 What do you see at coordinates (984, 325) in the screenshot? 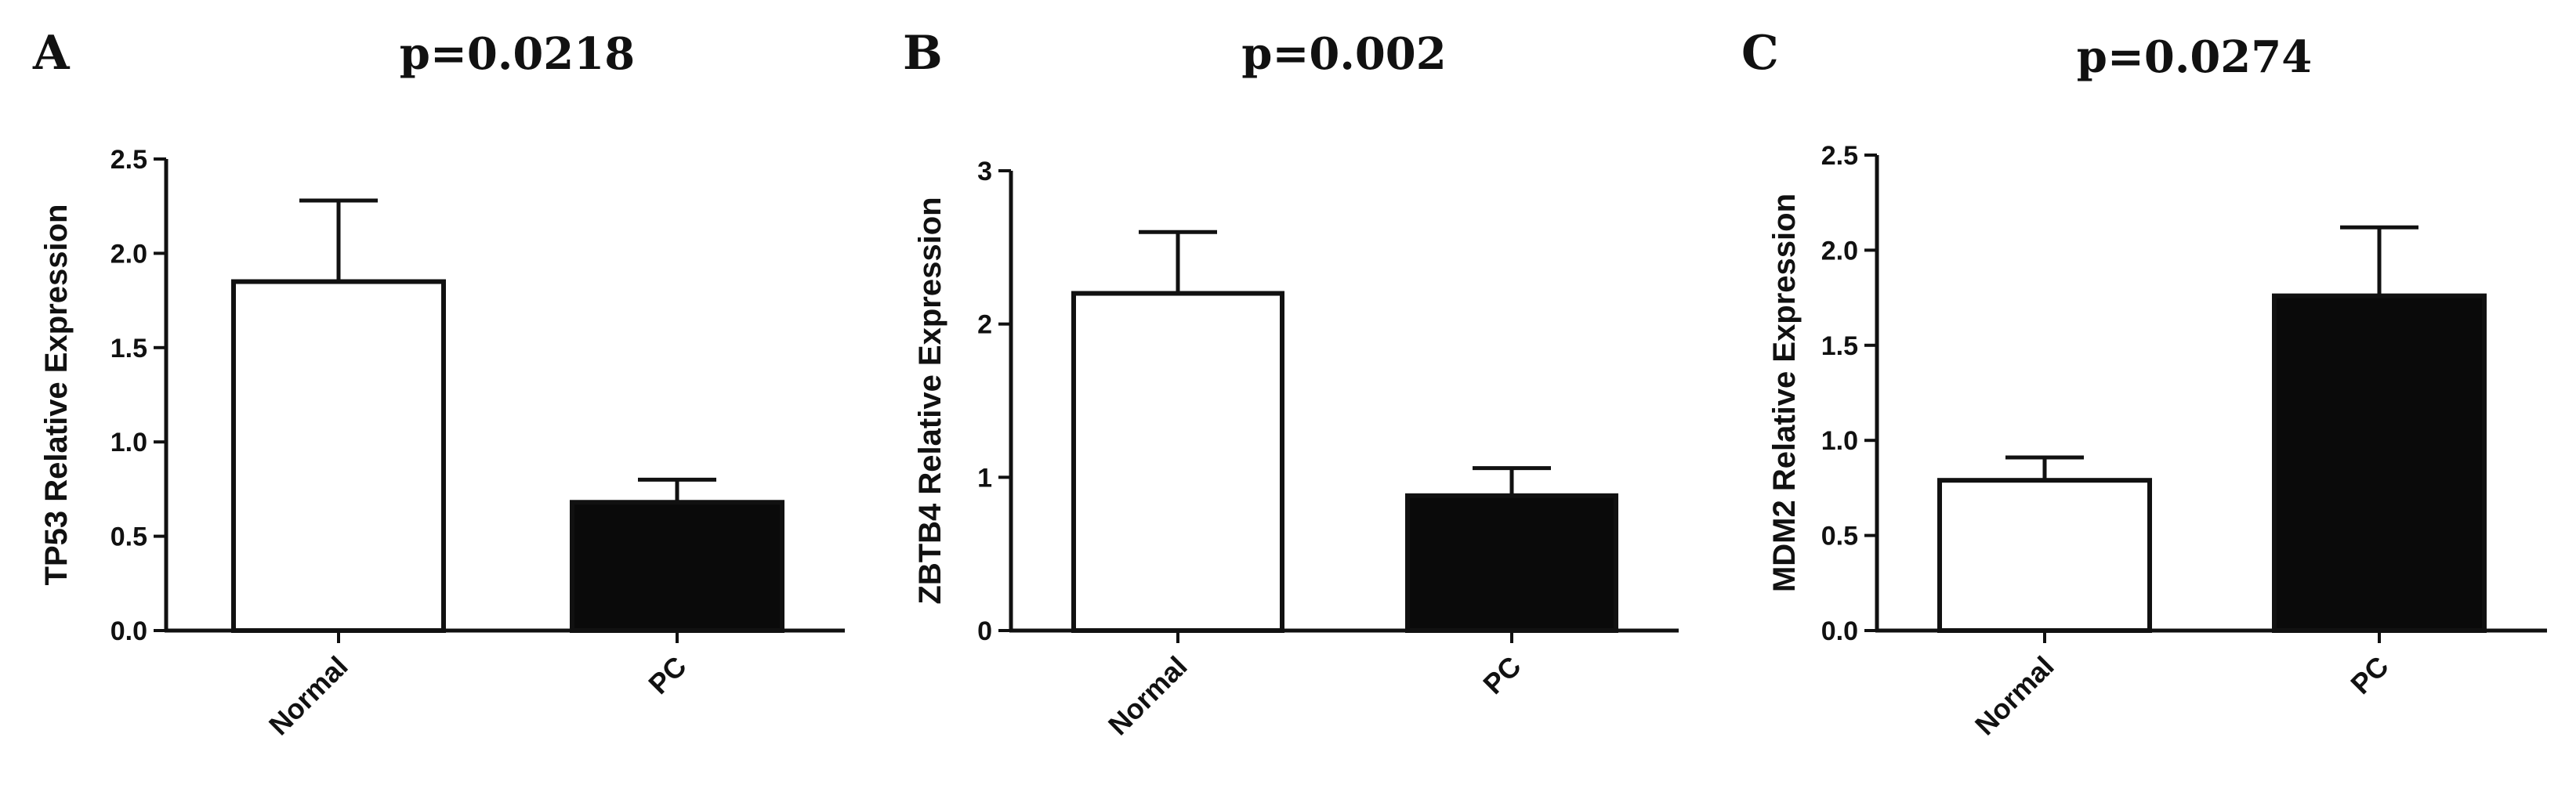
I see `y-tick-label: 2` at bounding box center [984, 325].